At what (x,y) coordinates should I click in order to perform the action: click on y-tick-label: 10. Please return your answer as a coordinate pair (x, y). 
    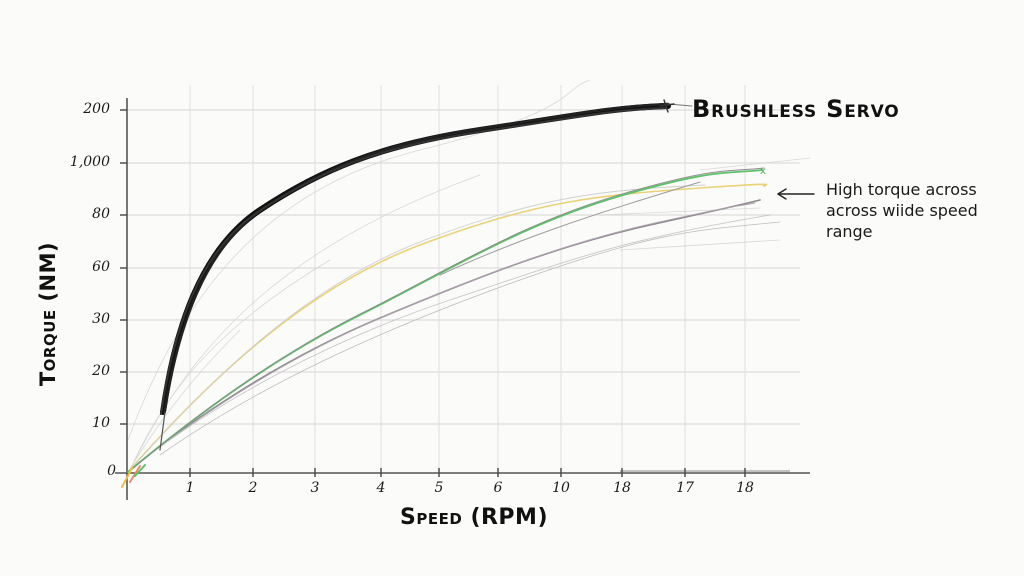
    Looking at the image, I should click on (101, 423).